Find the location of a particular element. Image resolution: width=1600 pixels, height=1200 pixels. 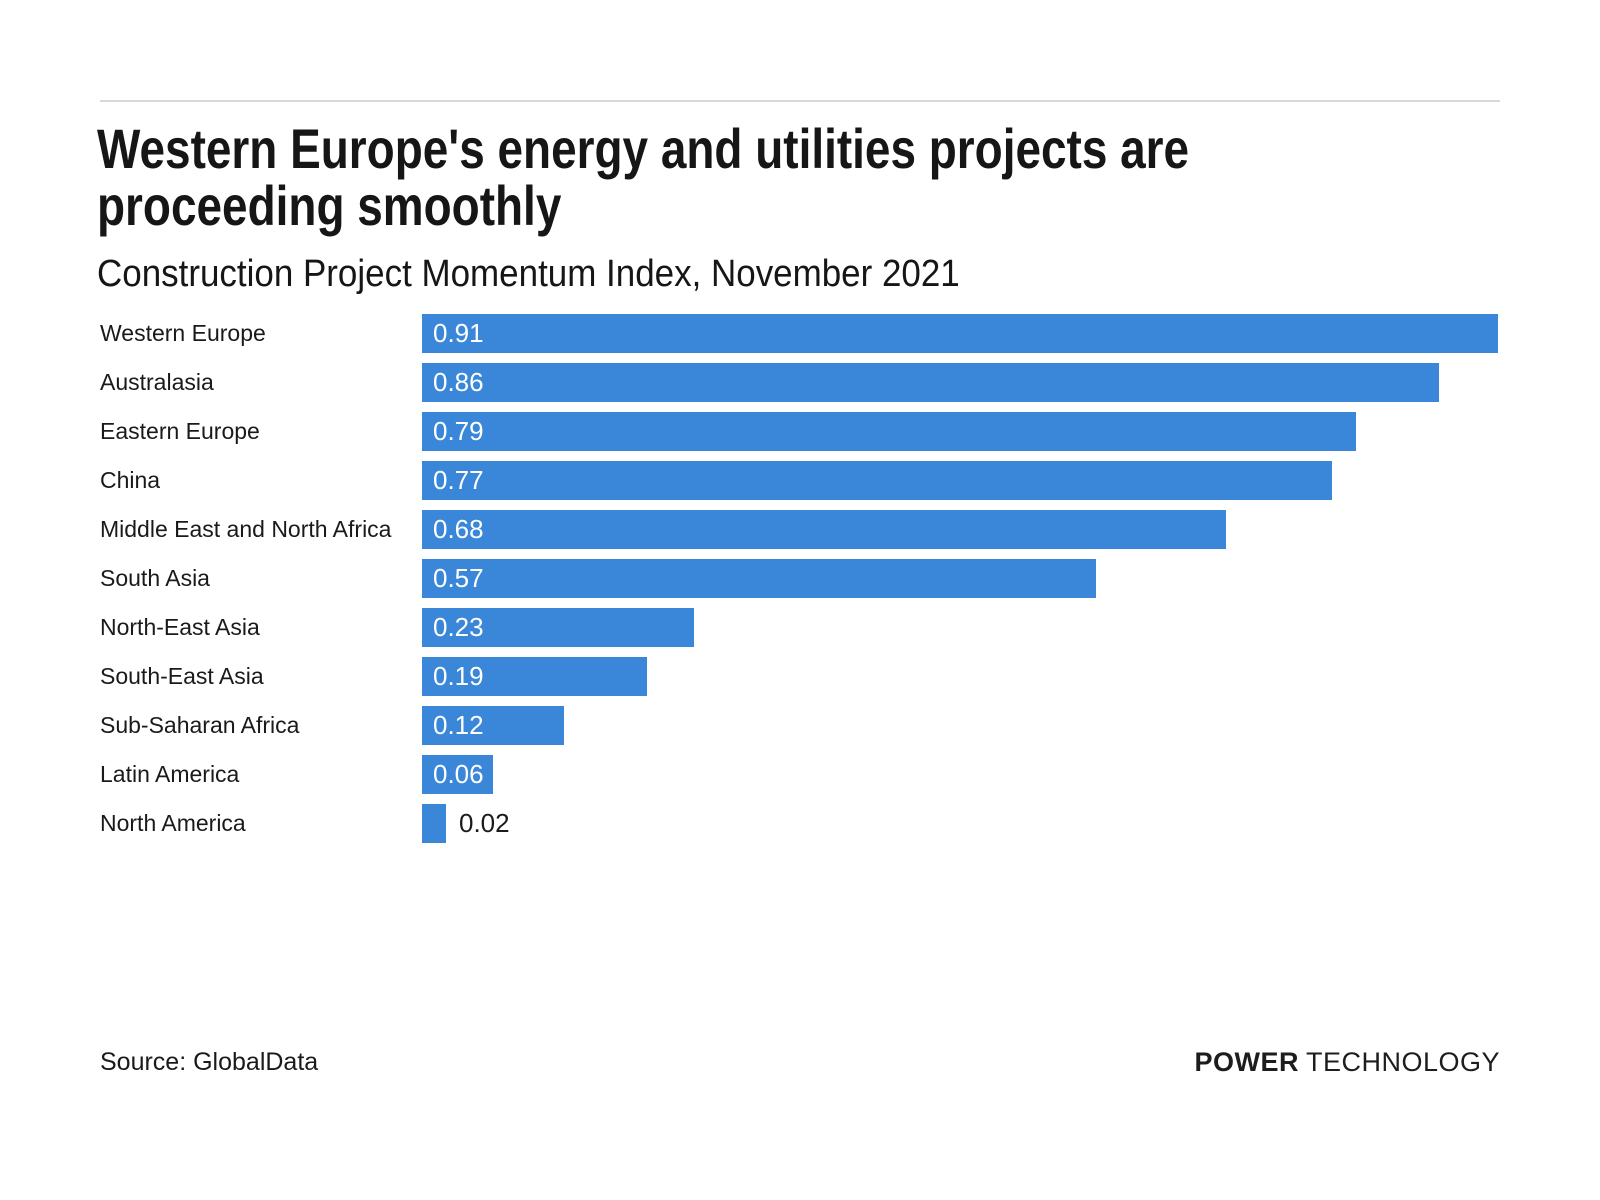

footer: Source: GlobalData POWER TECHNOLOGY is located at coordinates (800, 1062).